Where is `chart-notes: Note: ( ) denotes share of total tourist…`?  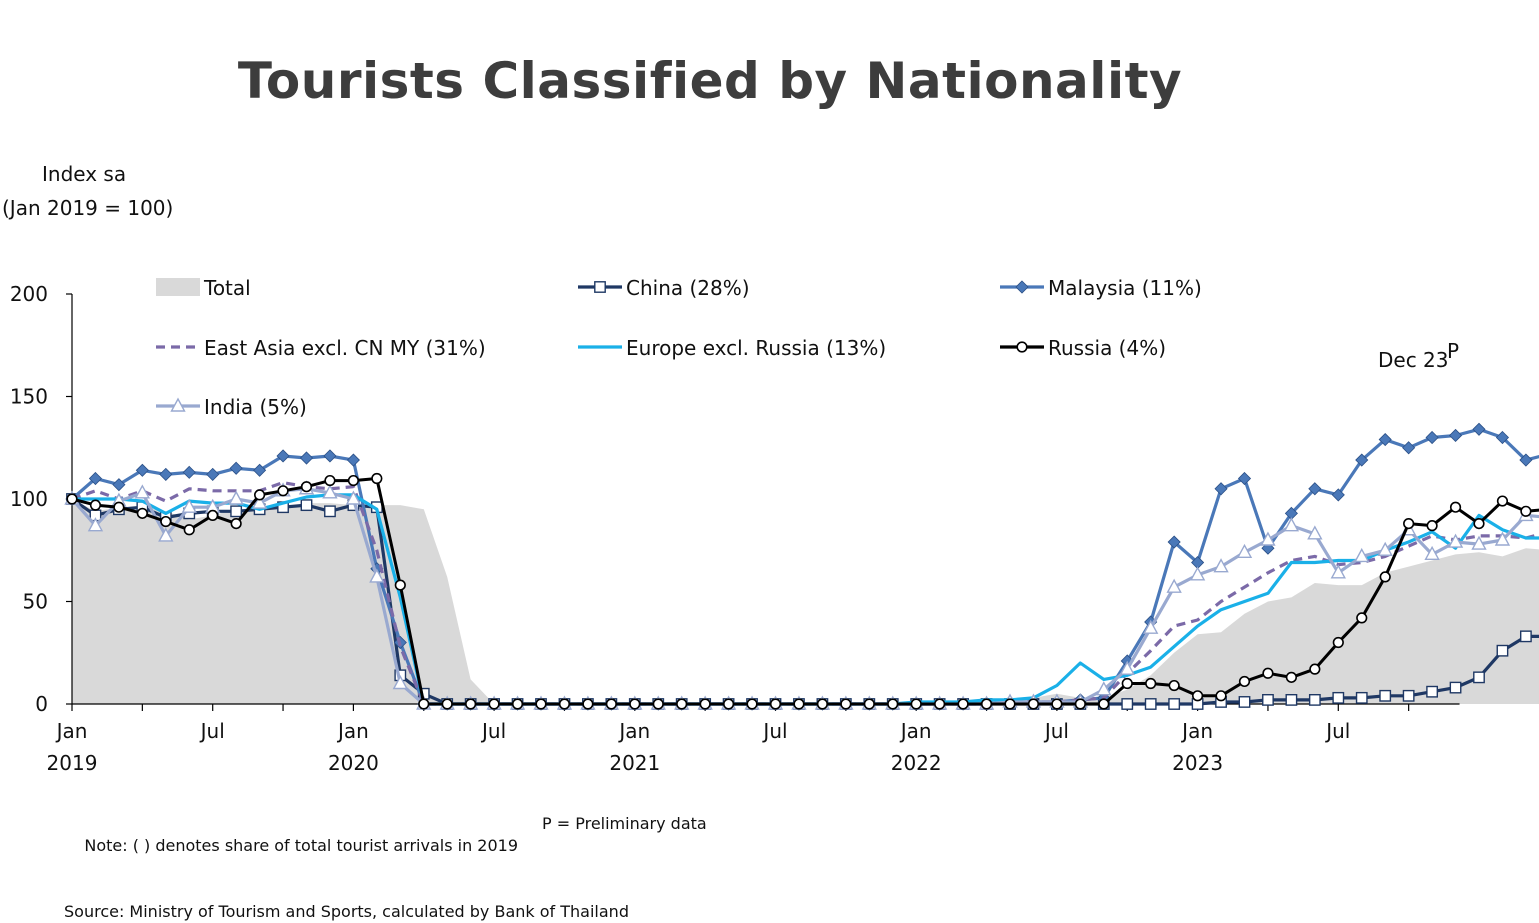 chart-notes: Note: ( ) denotes share of total tourist… is located at coordinates (385, 868).